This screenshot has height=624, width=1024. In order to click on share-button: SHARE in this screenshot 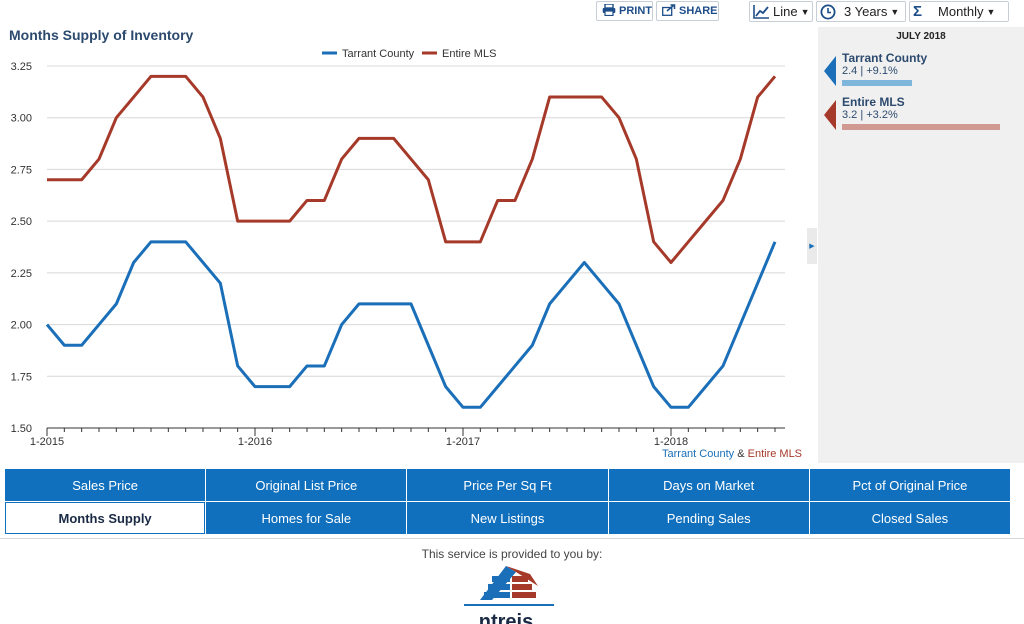, I will do `click(687, 11)`.